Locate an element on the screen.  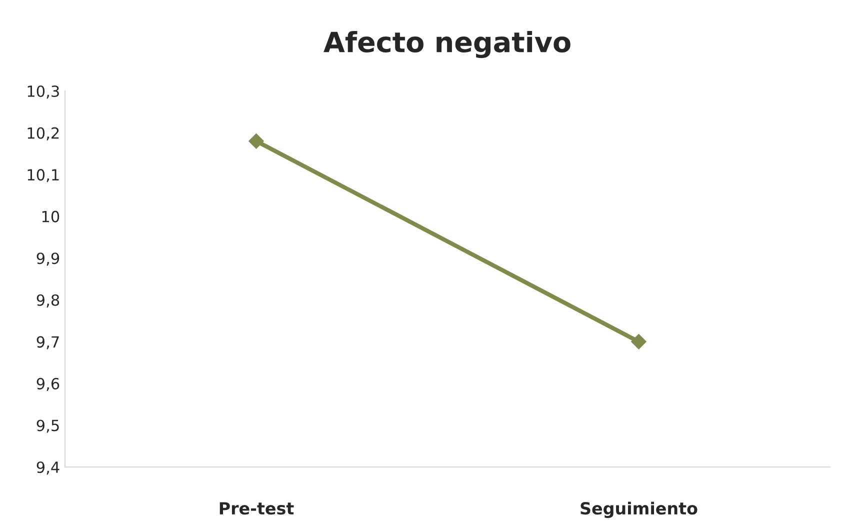
y-tick-label: 10,2 is located at coordinates (43, 133).